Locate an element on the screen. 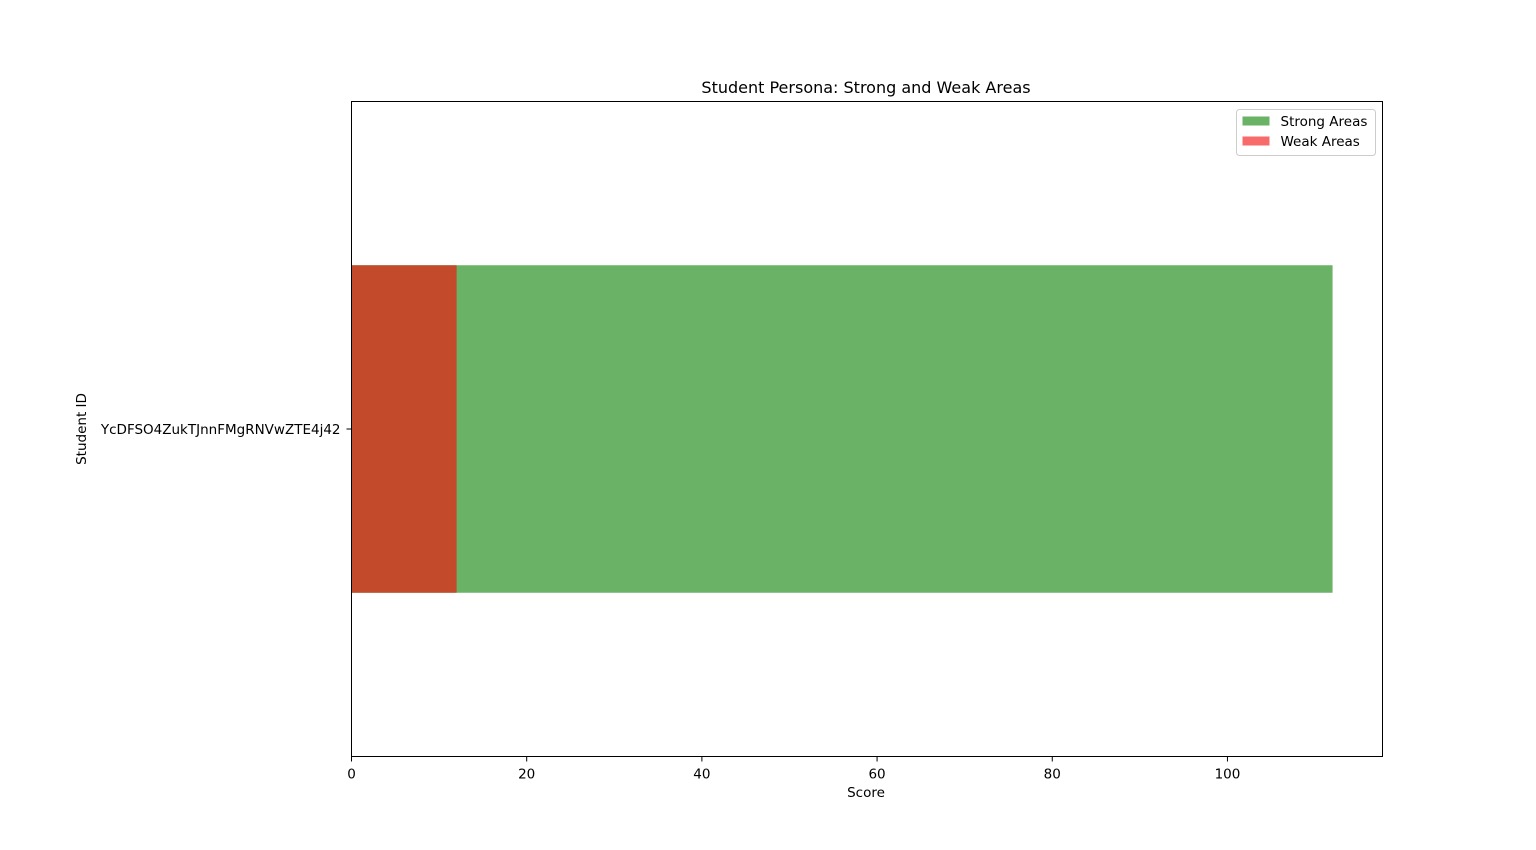 The image size is (1536, 850). legend: Strong Areas Weak Areas is located at coordinates (1306, 132).